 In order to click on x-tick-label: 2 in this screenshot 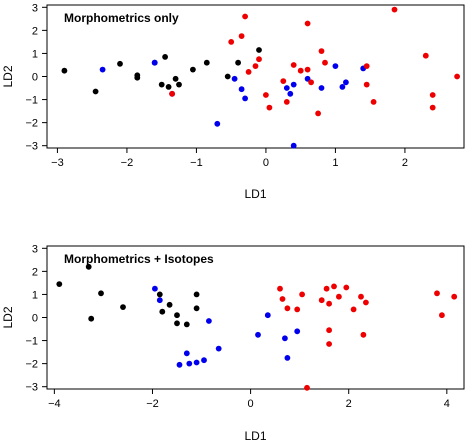, I will do `click(405, 163)`.